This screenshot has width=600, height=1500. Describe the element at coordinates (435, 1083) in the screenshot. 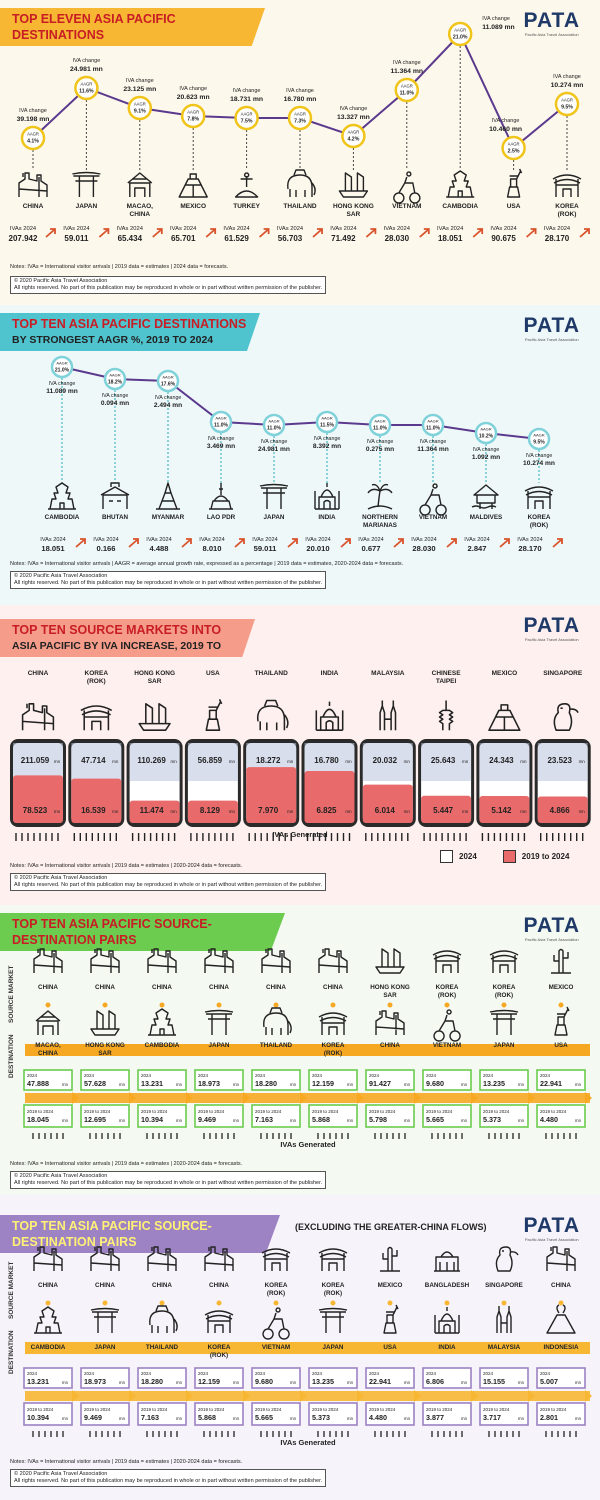

I see `box-2024-value: 9.680` at that location.